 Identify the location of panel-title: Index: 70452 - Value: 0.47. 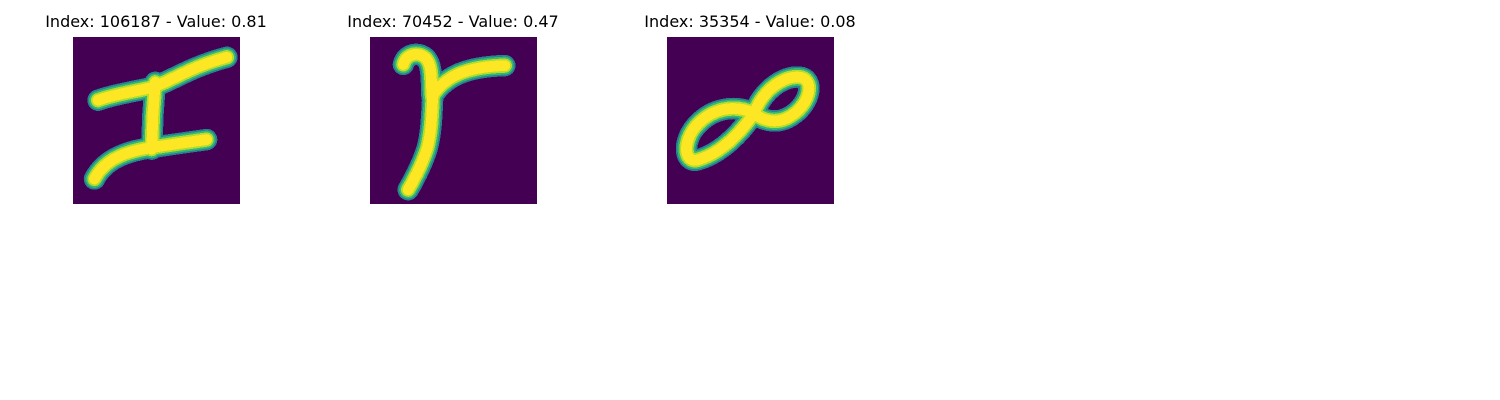
(453, 21).